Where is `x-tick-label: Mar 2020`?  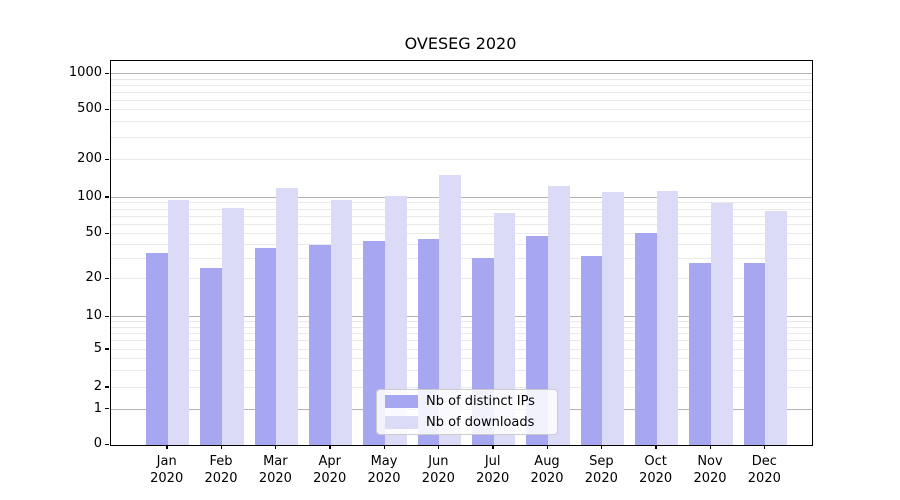 x-tick-label: Mar 2020 is located at coordinates (275, 470).